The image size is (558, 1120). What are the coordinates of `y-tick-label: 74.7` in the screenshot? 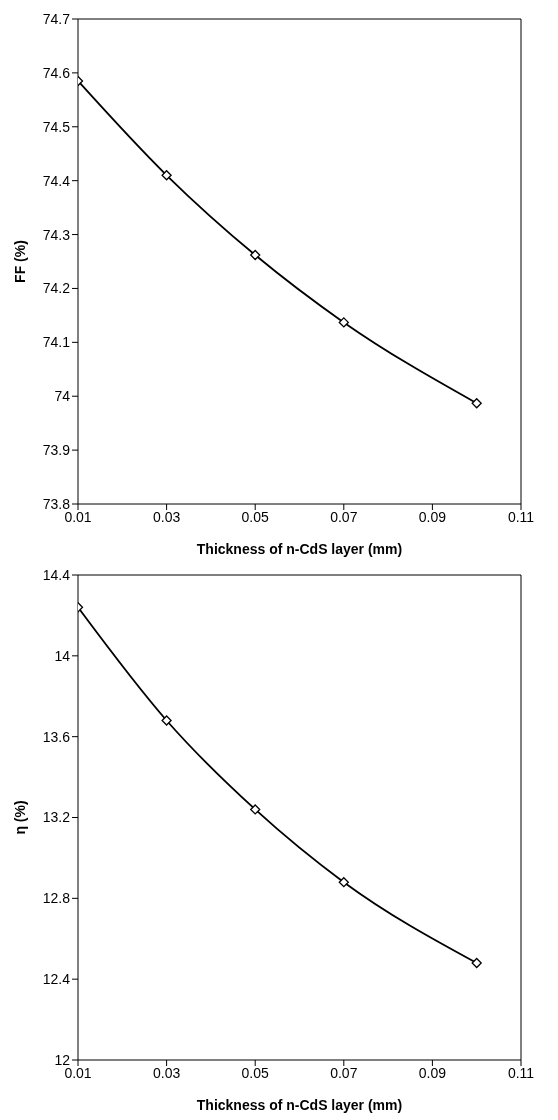 It's located at (56, 18).